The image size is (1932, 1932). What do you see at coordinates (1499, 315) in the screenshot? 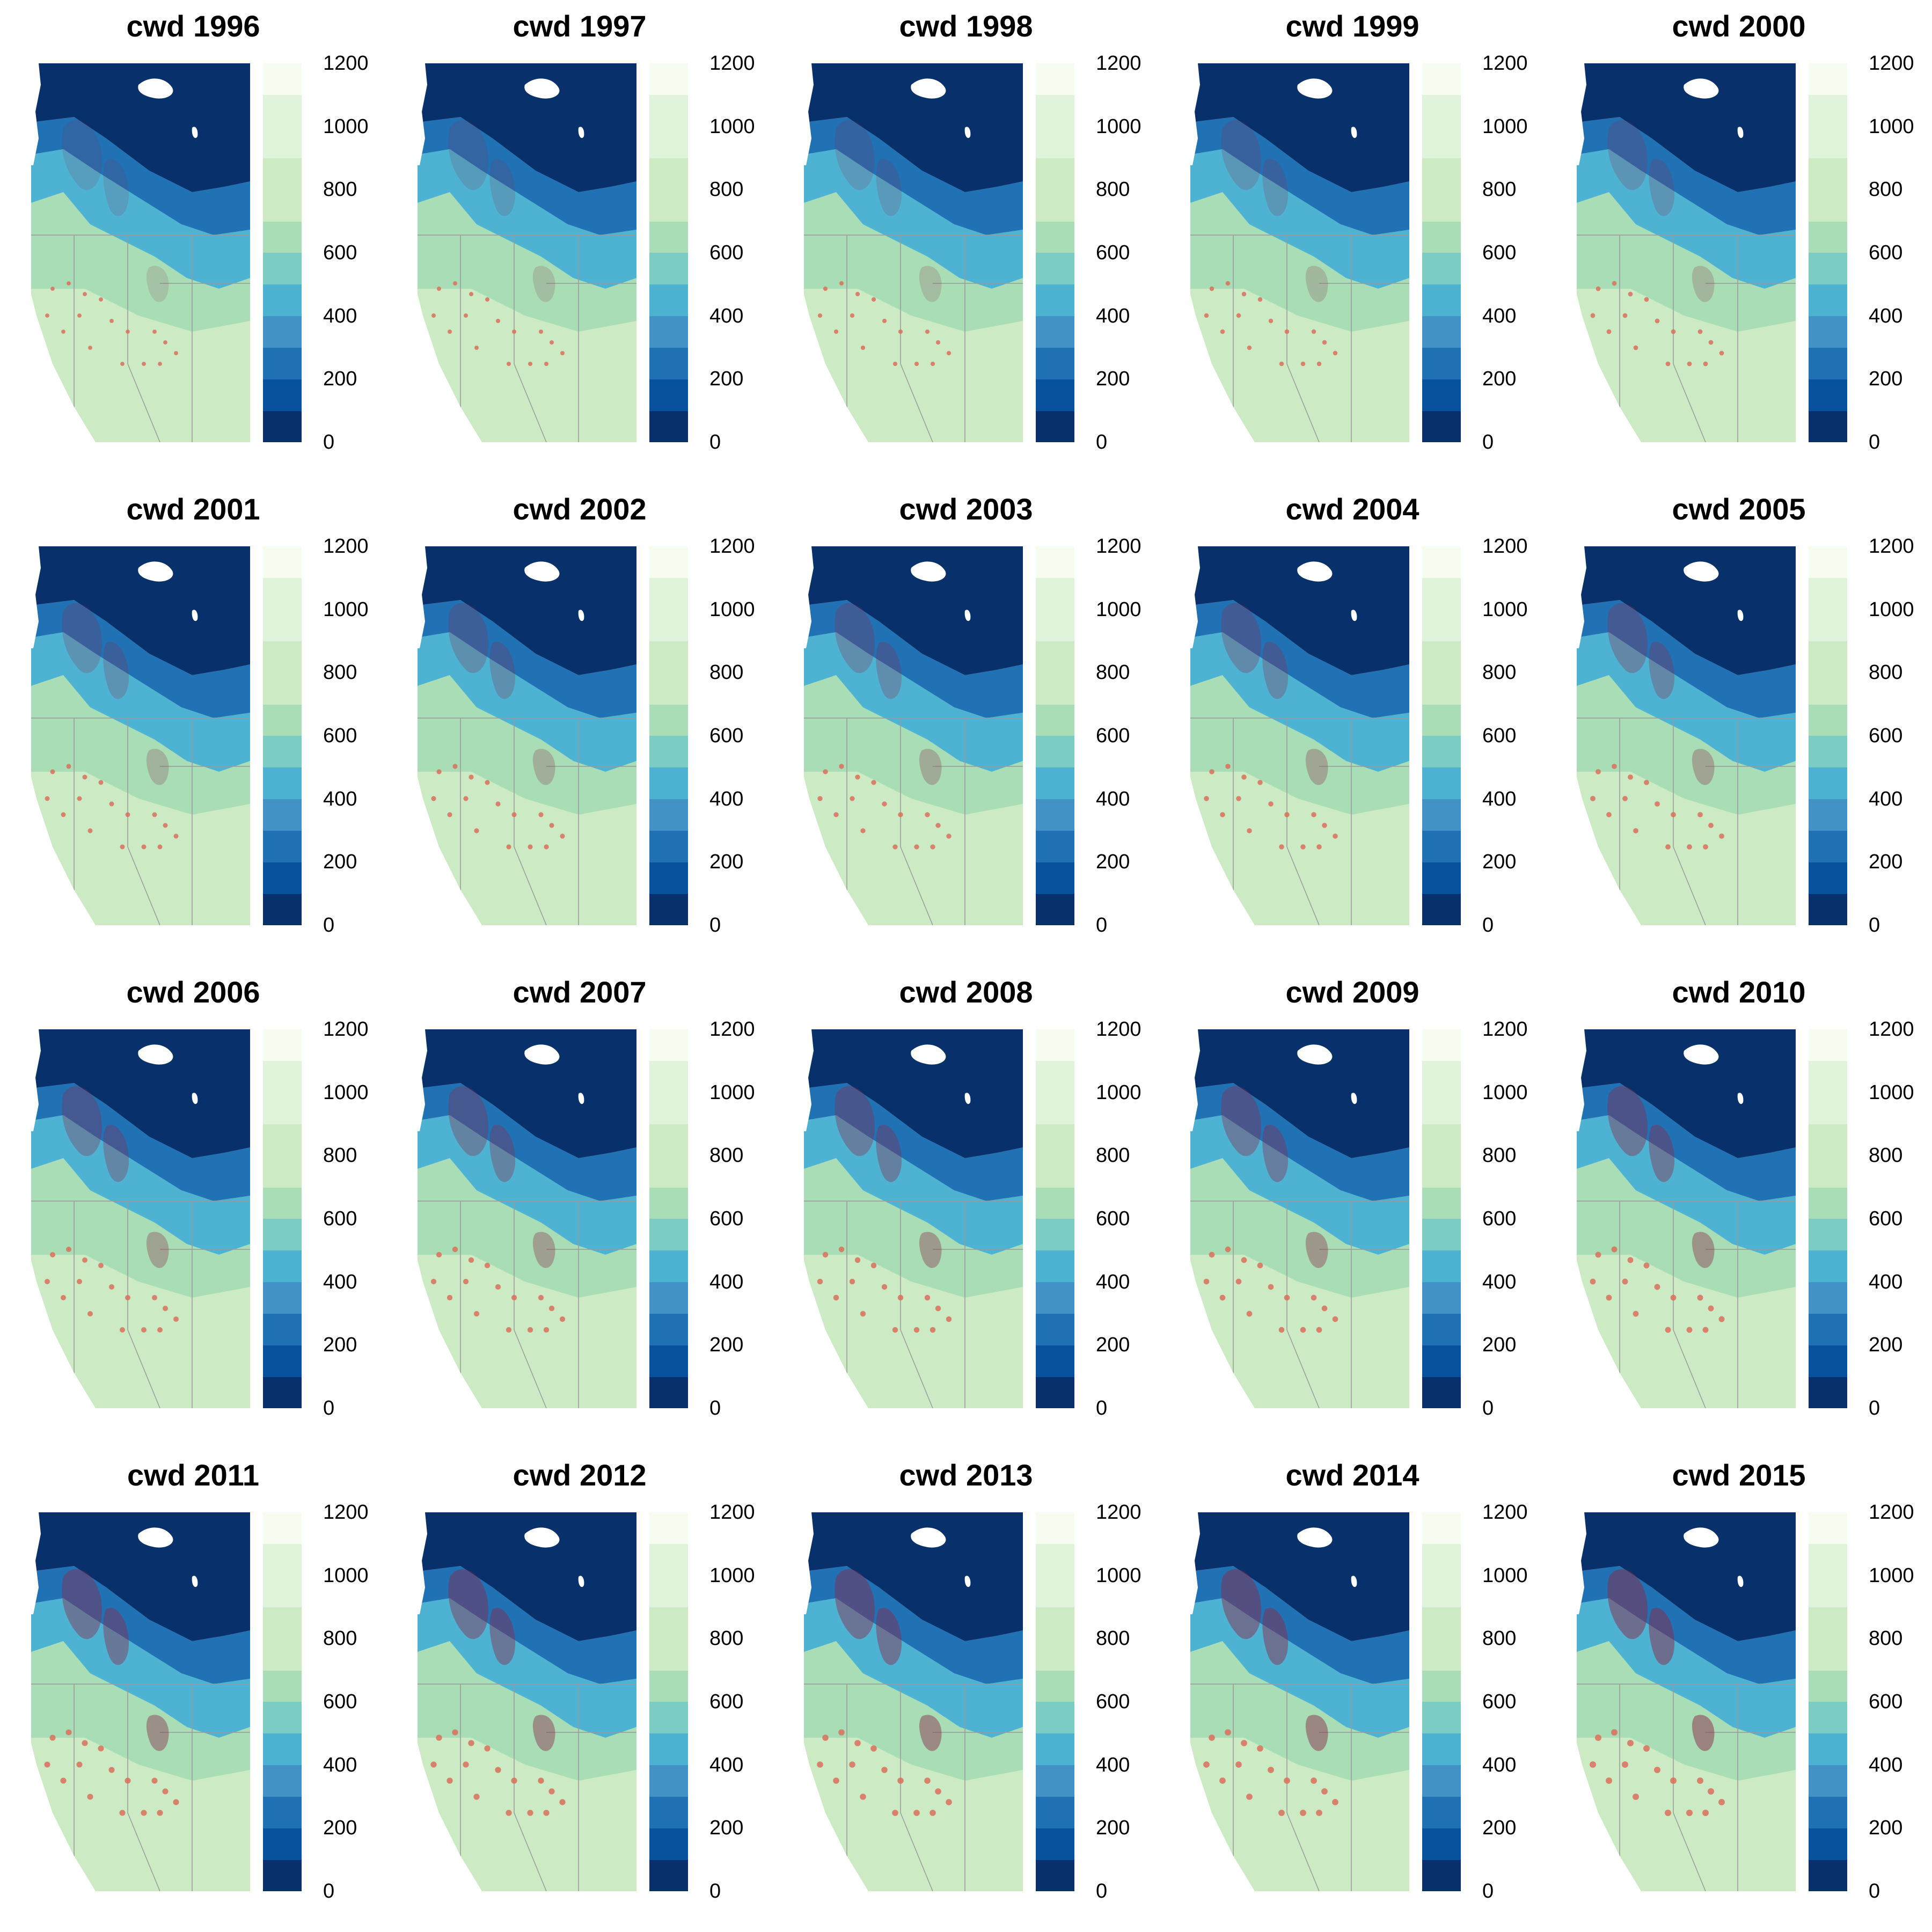
I see `colorbar-tick-label: 400` at bounding box center [1499, 315].